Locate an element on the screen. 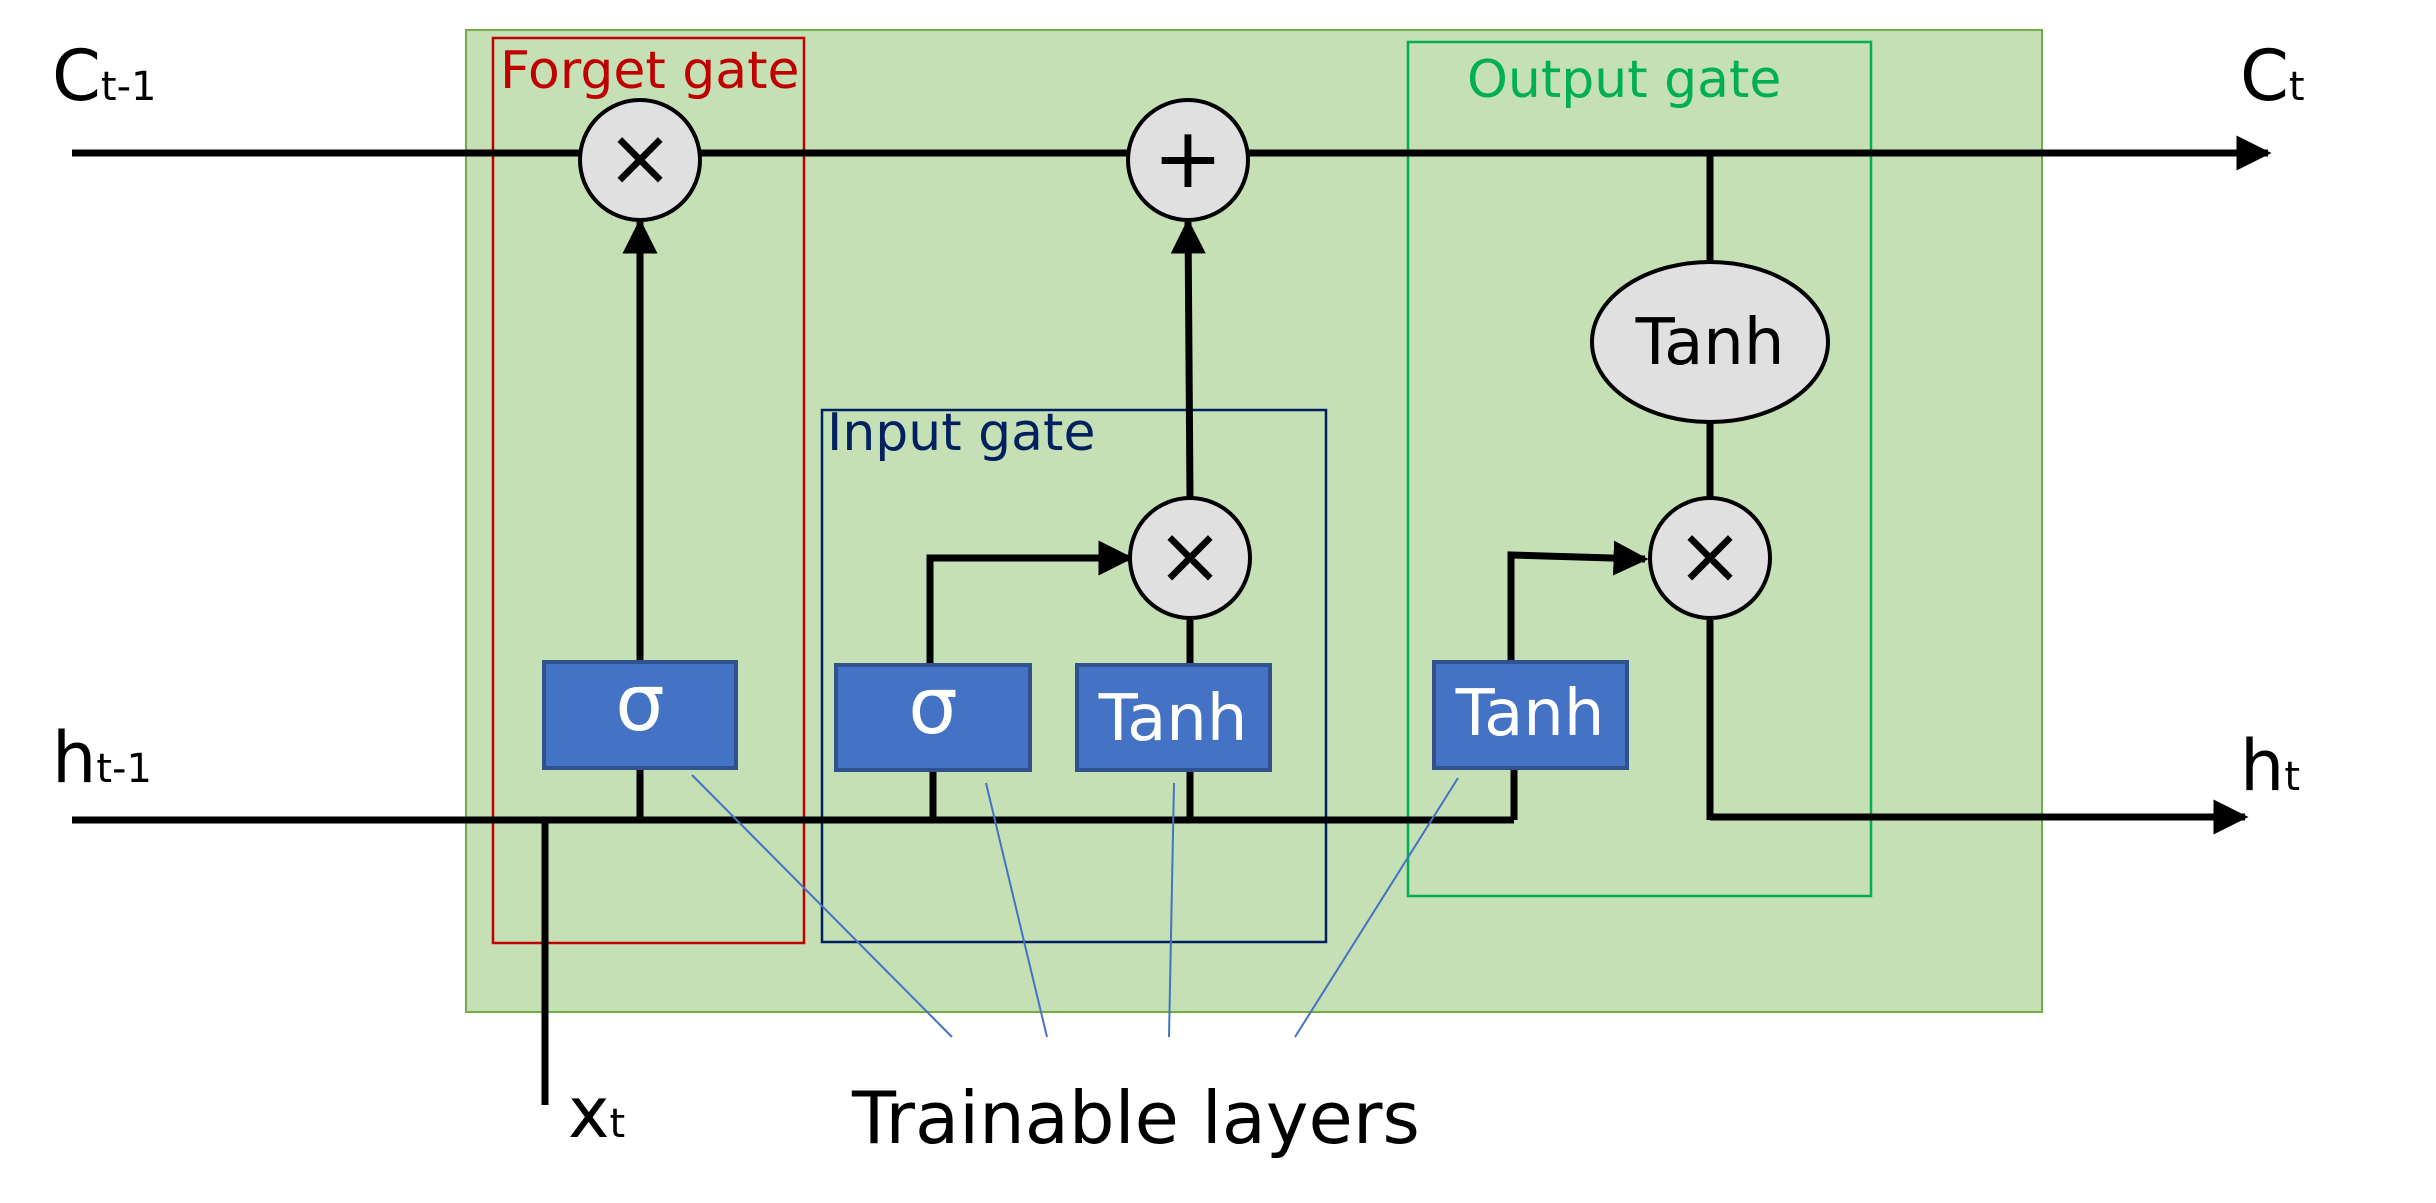 This screenshot has width=2436, height=1203. c-prev-label: Ct-1 is located at coordinates (104, 76).